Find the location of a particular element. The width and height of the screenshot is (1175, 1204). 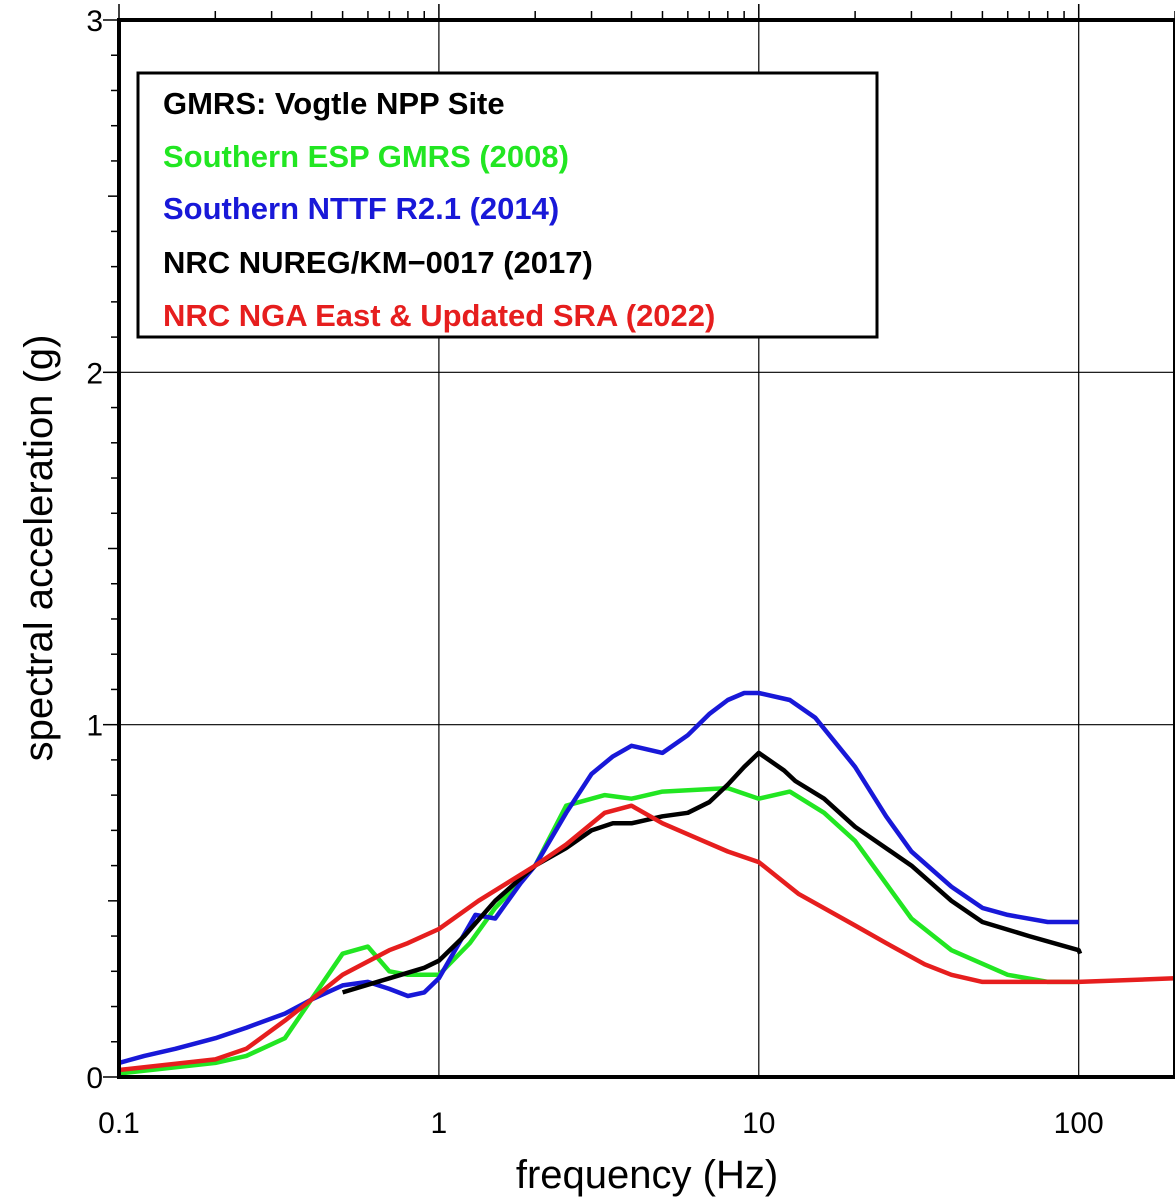

y-tick-label: 1 is located at coordinates (94, 726).